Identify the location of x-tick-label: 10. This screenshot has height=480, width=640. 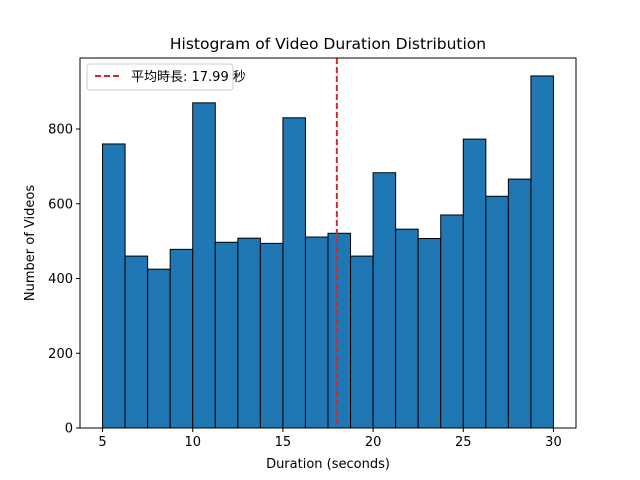
(192, 442).